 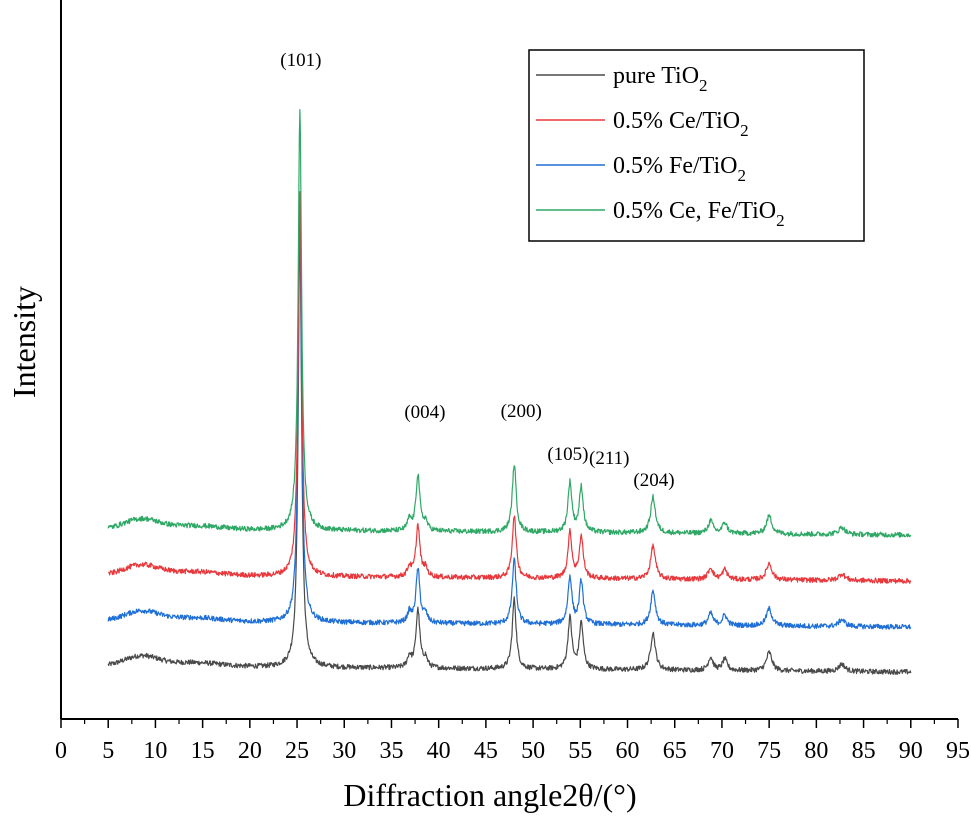 I want to click on x-tick-label: 95, so click(x=958, y=751).